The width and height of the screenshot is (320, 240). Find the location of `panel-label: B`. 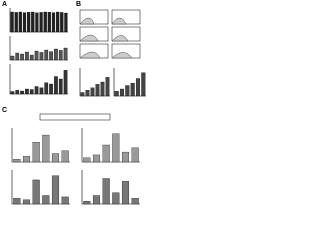

panel-label: B is located at coordinates (78, 4).